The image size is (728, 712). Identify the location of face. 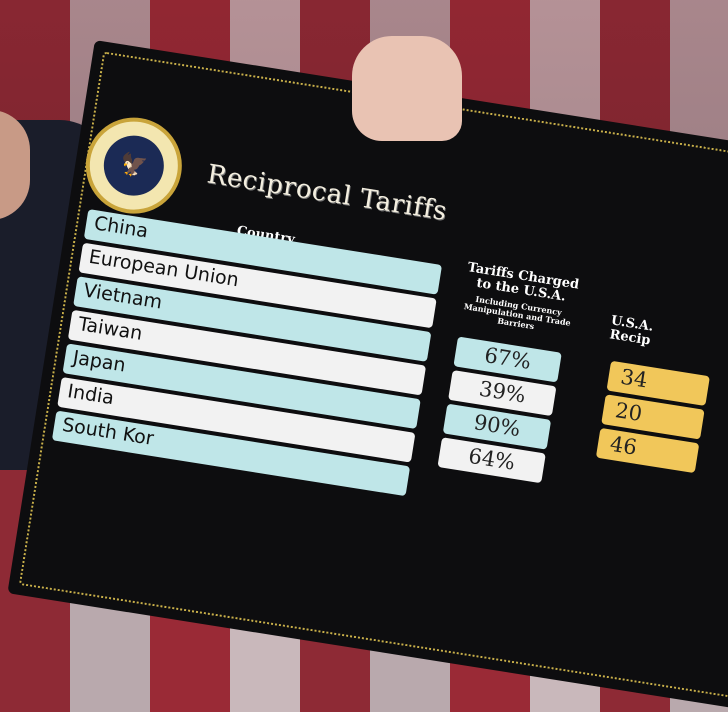
(15, 165).